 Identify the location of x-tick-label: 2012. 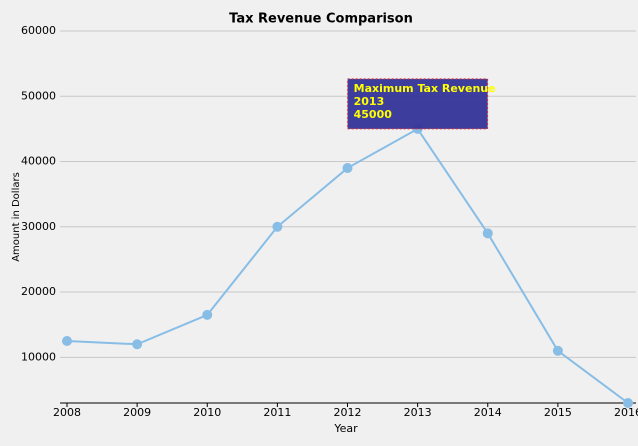
(348, 412).